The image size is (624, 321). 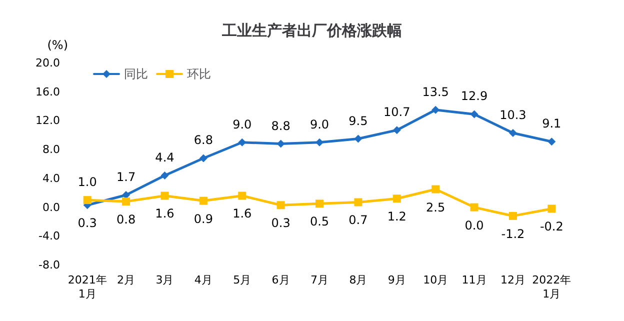 I want to click on x-tick-label: 2021年 1月, so click(x=87, y=287).